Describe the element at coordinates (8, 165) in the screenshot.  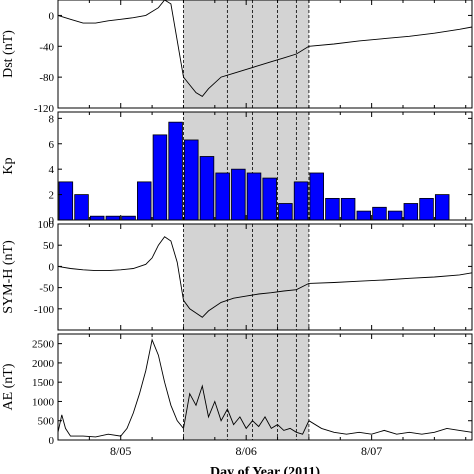
I see `y-axis-label: Kp` at that location.